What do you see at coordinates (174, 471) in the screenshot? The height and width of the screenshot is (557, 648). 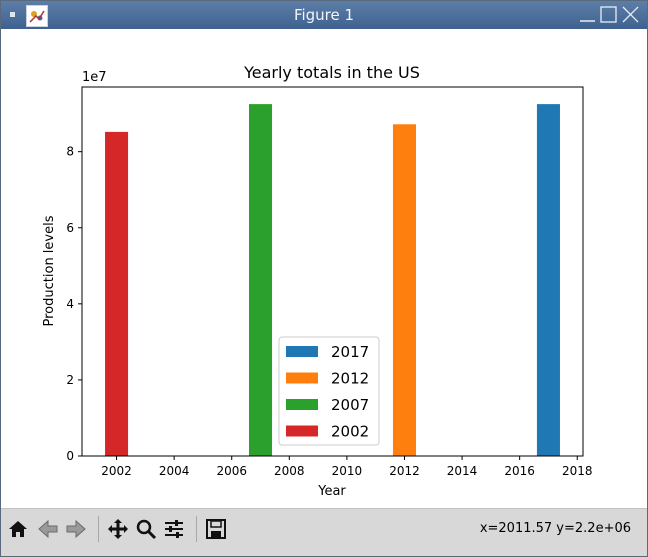 I see `x-tick-label: 2004` at bounding box center [174, 471].